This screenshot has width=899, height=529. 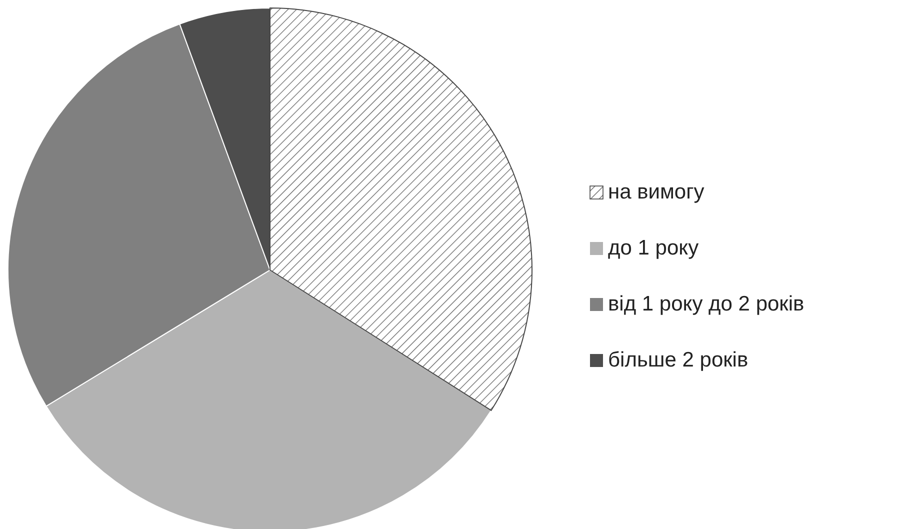 I want to click on legend-label: до 1 року, so click(x=654, y=248).